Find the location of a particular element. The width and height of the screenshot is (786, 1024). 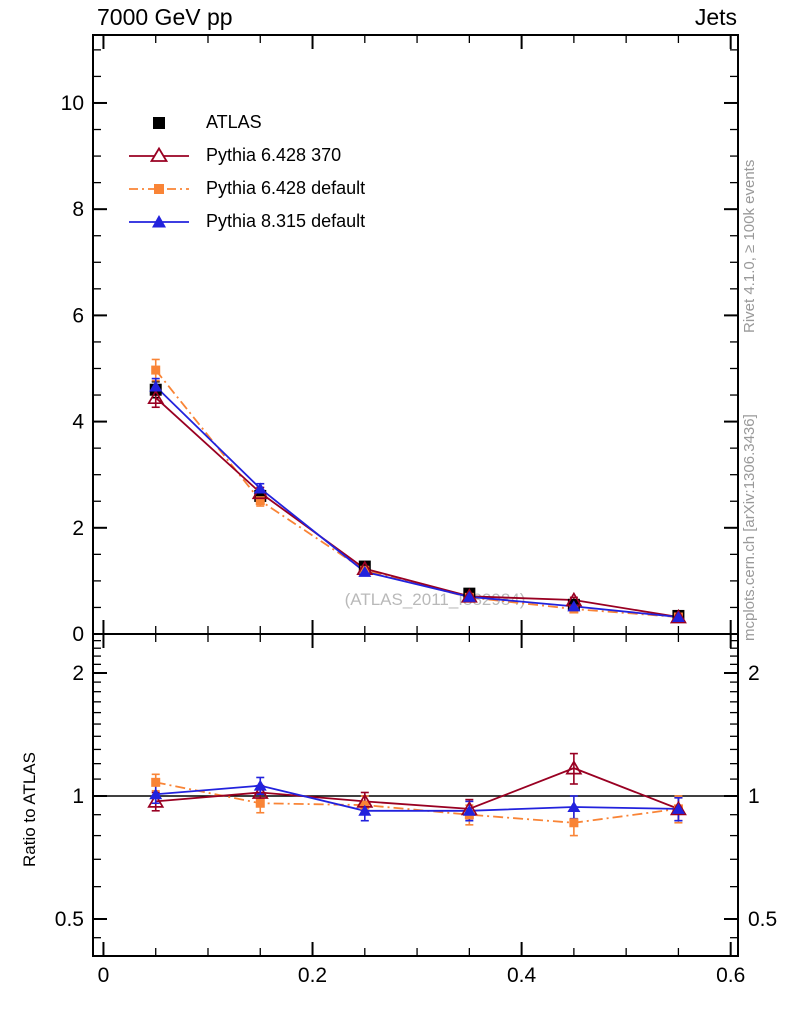

open-triangle-line-icon is located at coordinates (159, 154).